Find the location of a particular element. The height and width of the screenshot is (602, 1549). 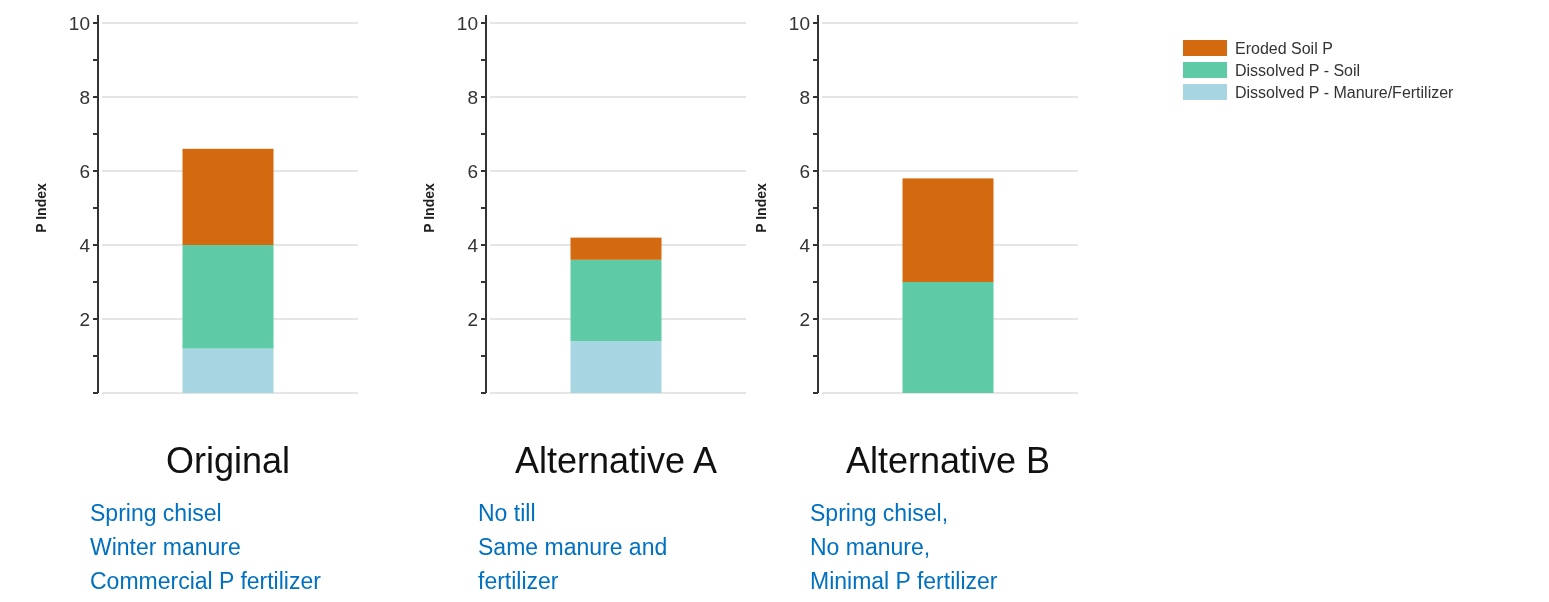

text: Spring chisel, is located at coordinates (879, 513).